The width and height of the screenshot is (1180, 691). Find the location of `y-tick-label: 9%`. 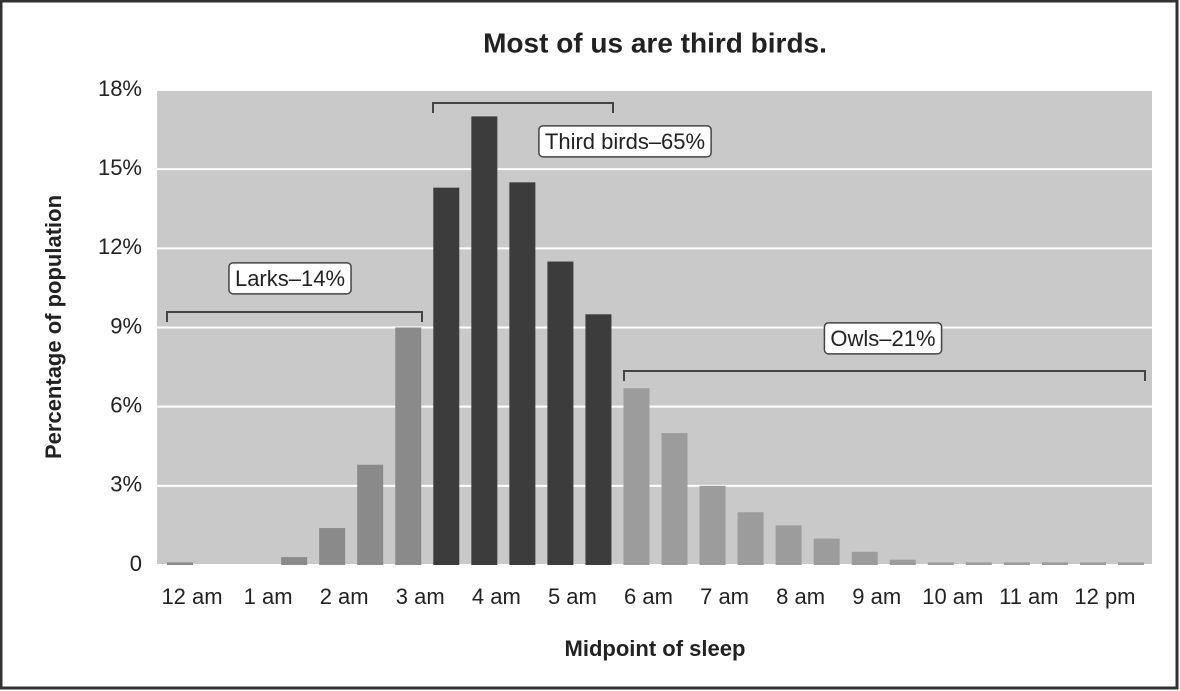

y-tick-label: 9% is located at coordinates (126, 325).